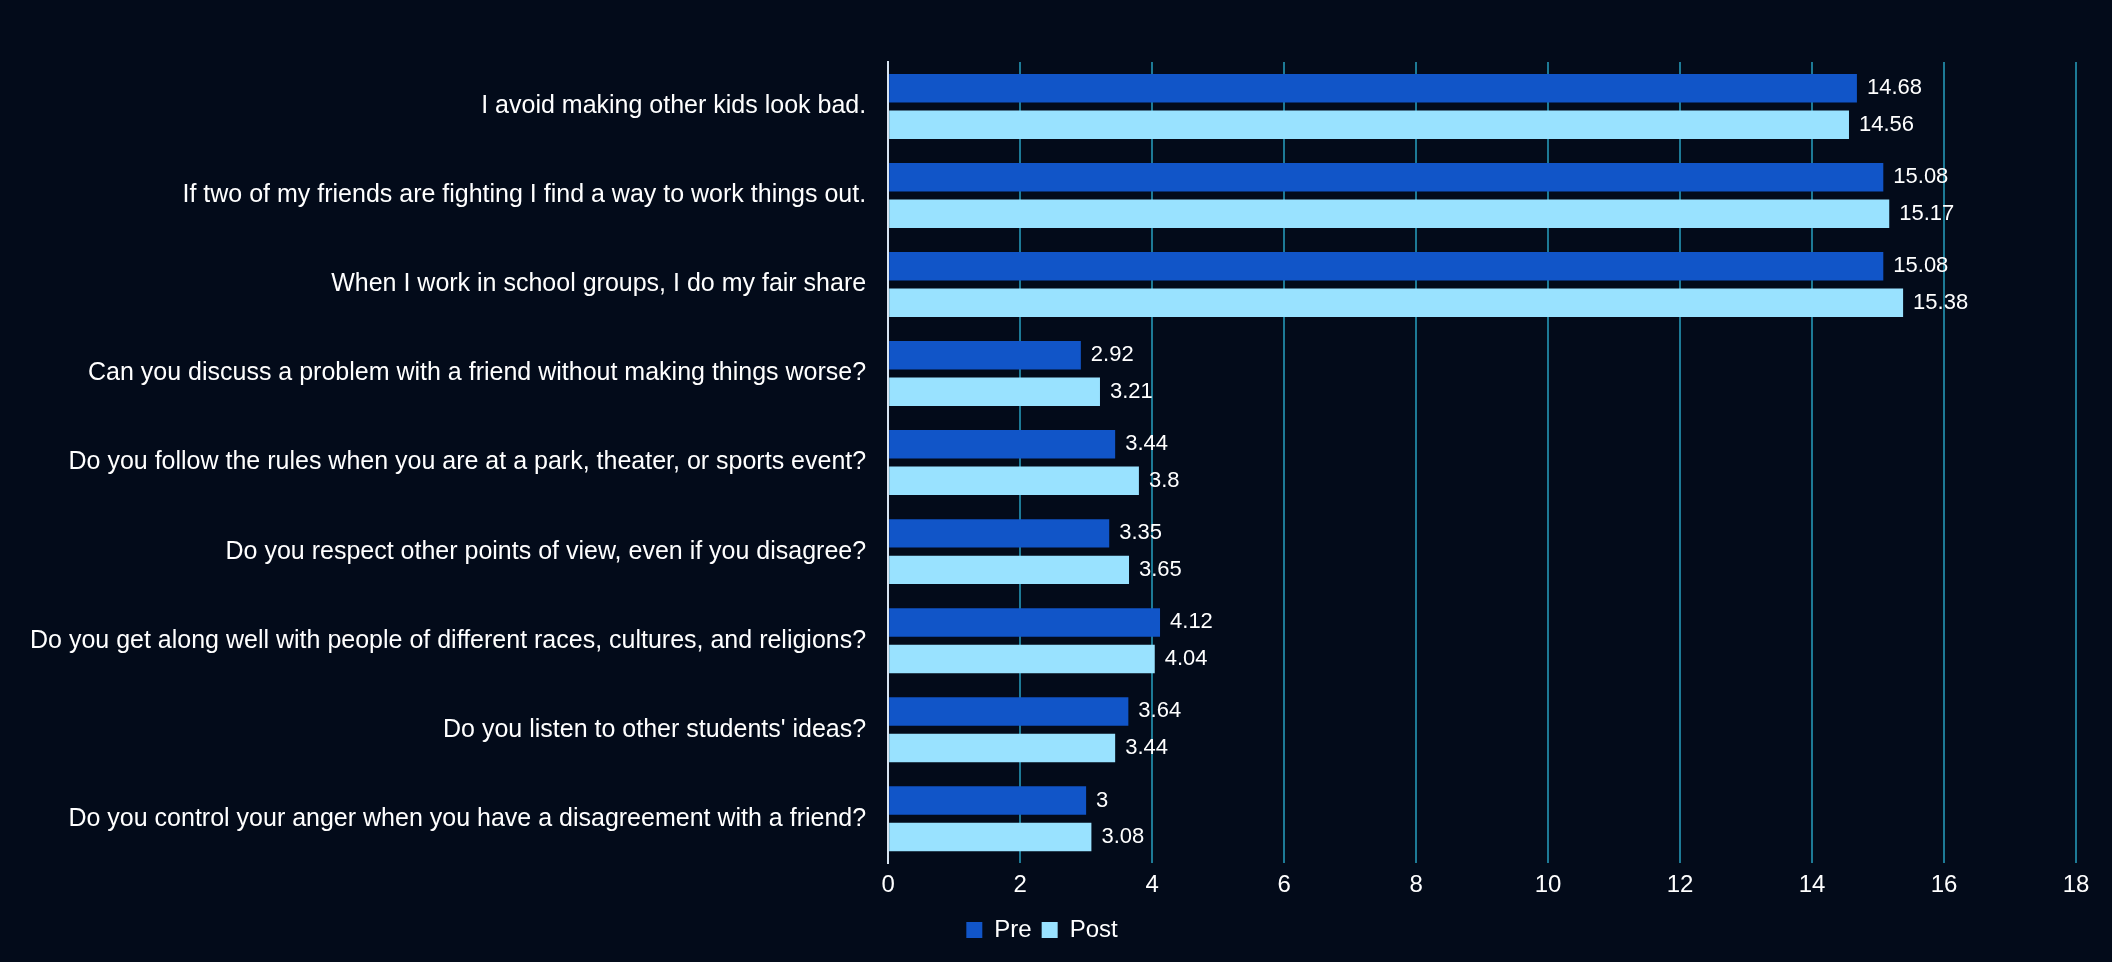 The height and width of the screenshot is (962, 2112). What do you see at coordinates (1123, 835) in the screenshot?
I see `data-label: 3.08` at bounding box center [1123, 835].